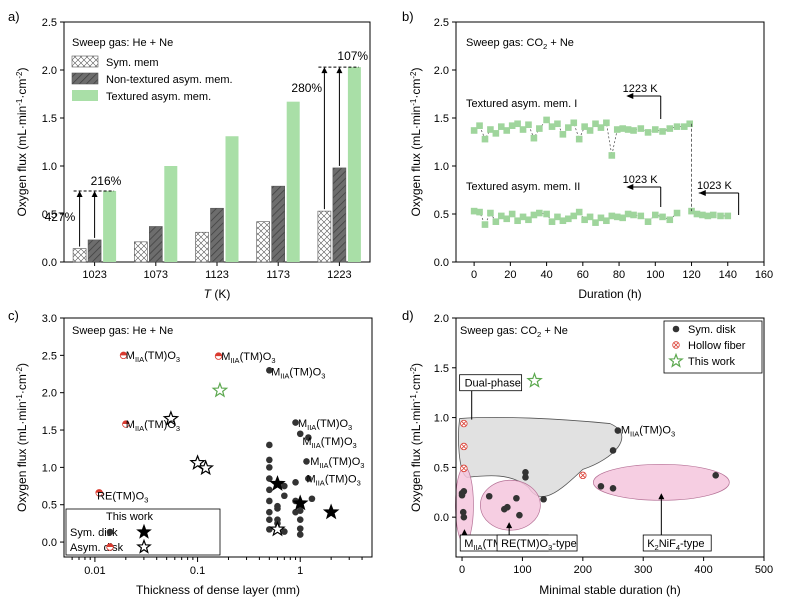  Describe the element at coordinates (218, 590) in the screenshot. I see `x-axis-label: Thickness of dense layer (mm)` at that location.